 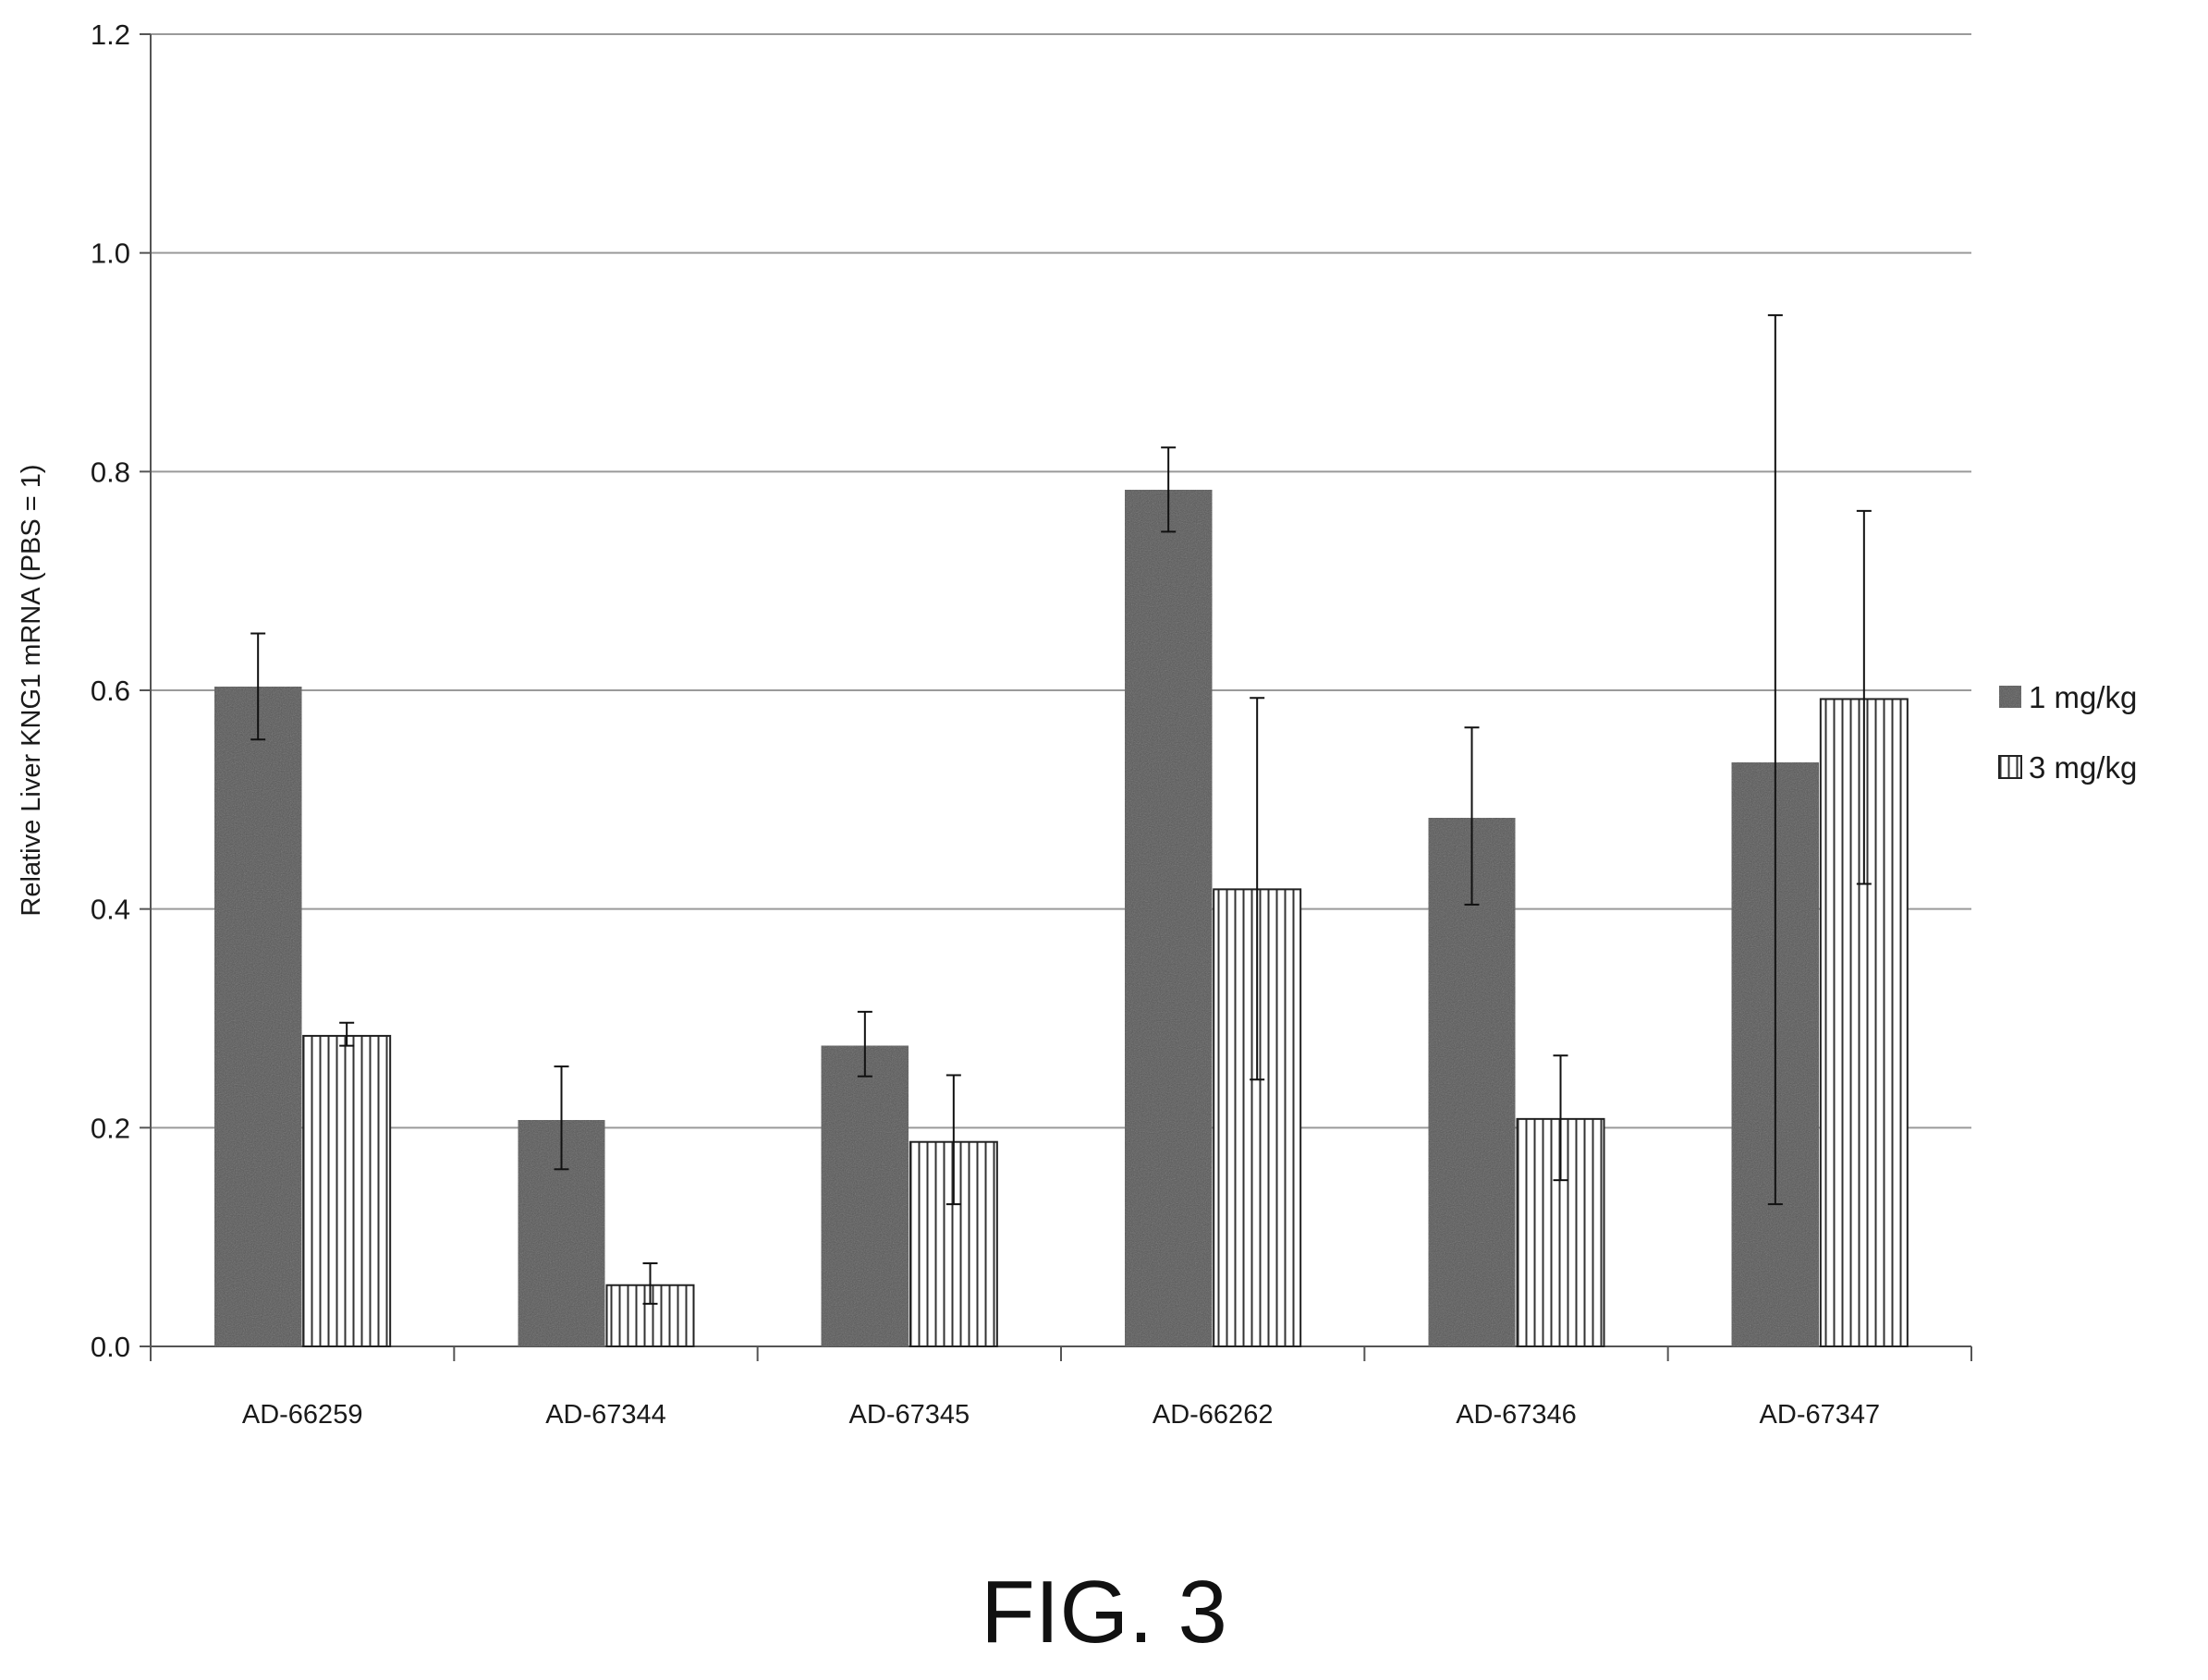 What do you see at coordinates (110, 253) in the screenshot?
I see `y-tick-label: 1.0` at bounding box center [110, 253].